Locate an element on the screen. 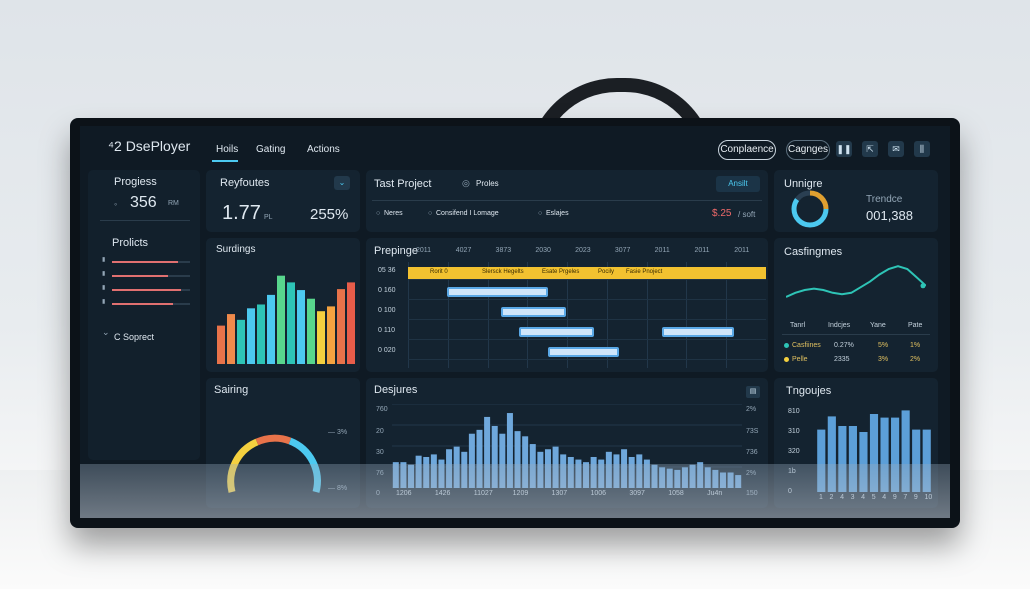 This screenshot has height=589, width=1030. ring-title: Unnigre is located at coordinates (803, 184).